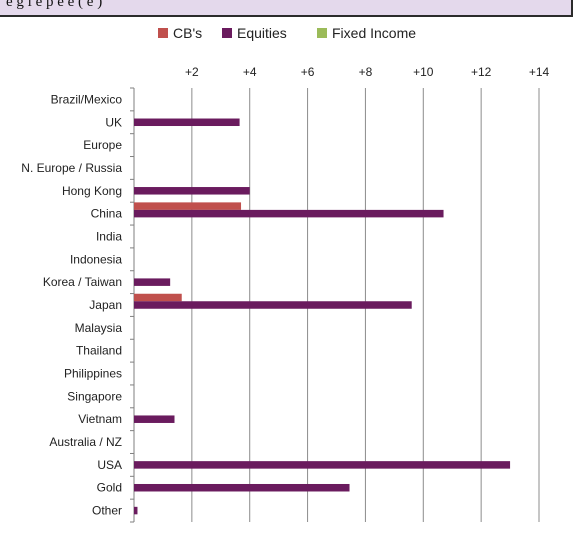 The image size is (573, 539). What do you see at coordinates (187, 33) in the screenshot?
I see `legend-label: CB's` at bounding box center [187, 33].